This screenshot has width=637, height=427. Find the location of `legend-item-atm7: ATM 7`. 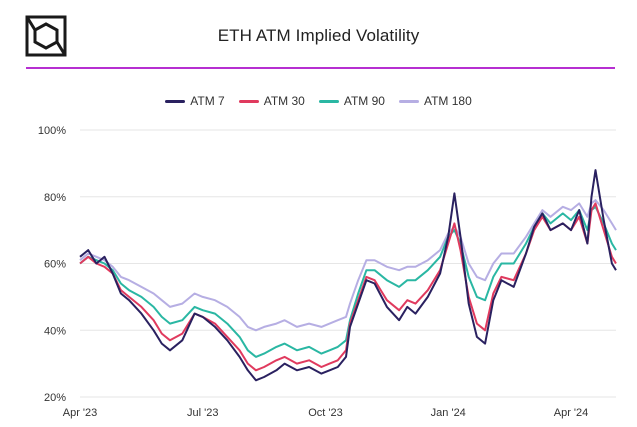

legend-item-atm7: ATM 7 is located at coordinates (195, 101).